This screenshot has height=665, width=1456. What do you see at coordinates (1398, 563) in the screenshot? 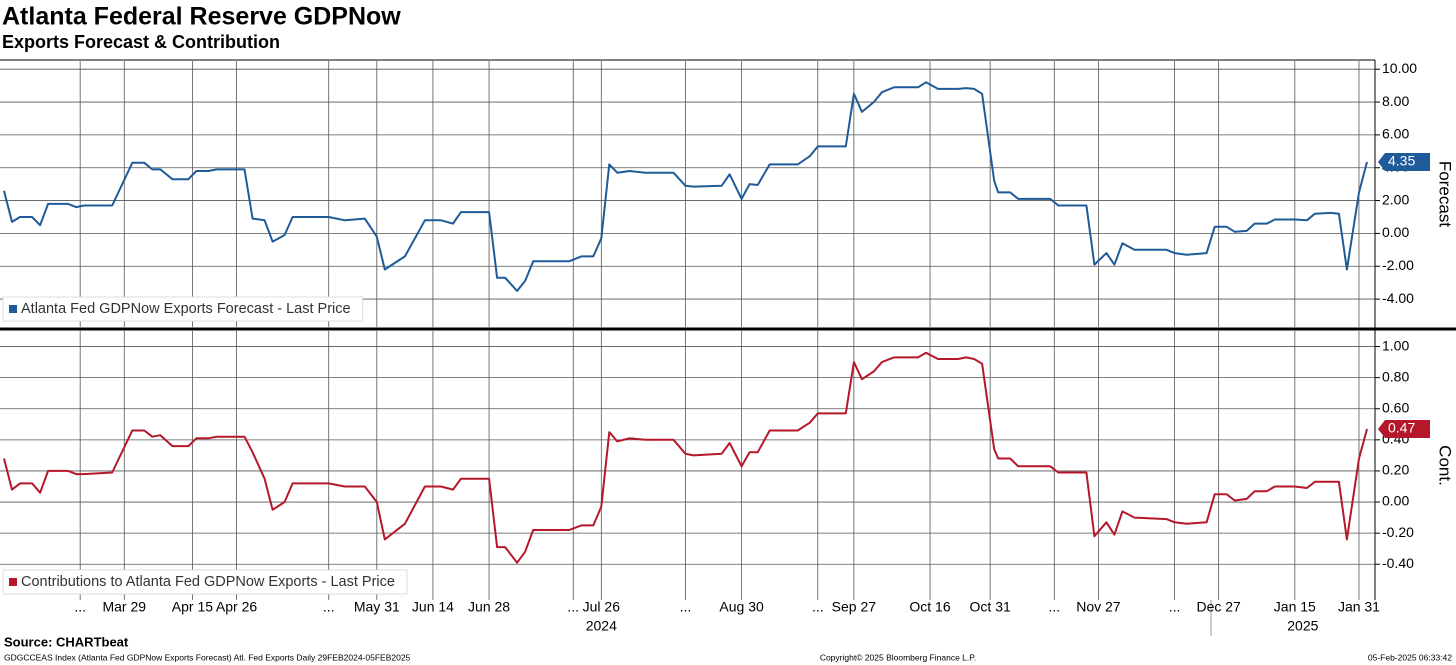
I see `y-tick-label: -0.40` at bounding box center [1398, 563].